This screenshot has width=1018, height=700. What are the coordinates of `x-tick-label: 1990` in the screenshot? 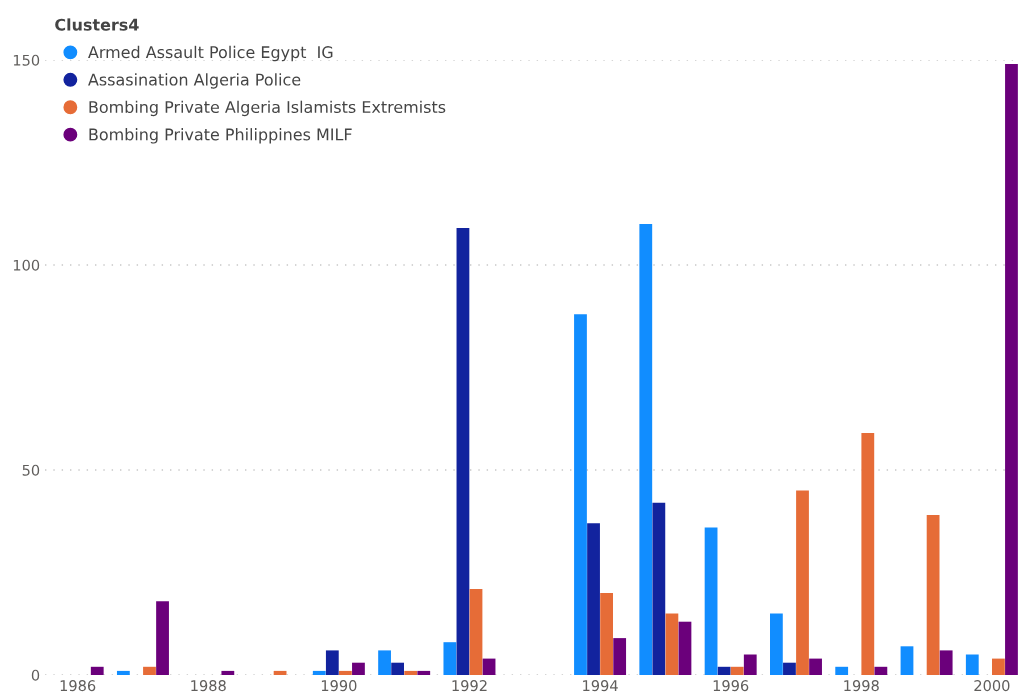 It's located at (339, 686).